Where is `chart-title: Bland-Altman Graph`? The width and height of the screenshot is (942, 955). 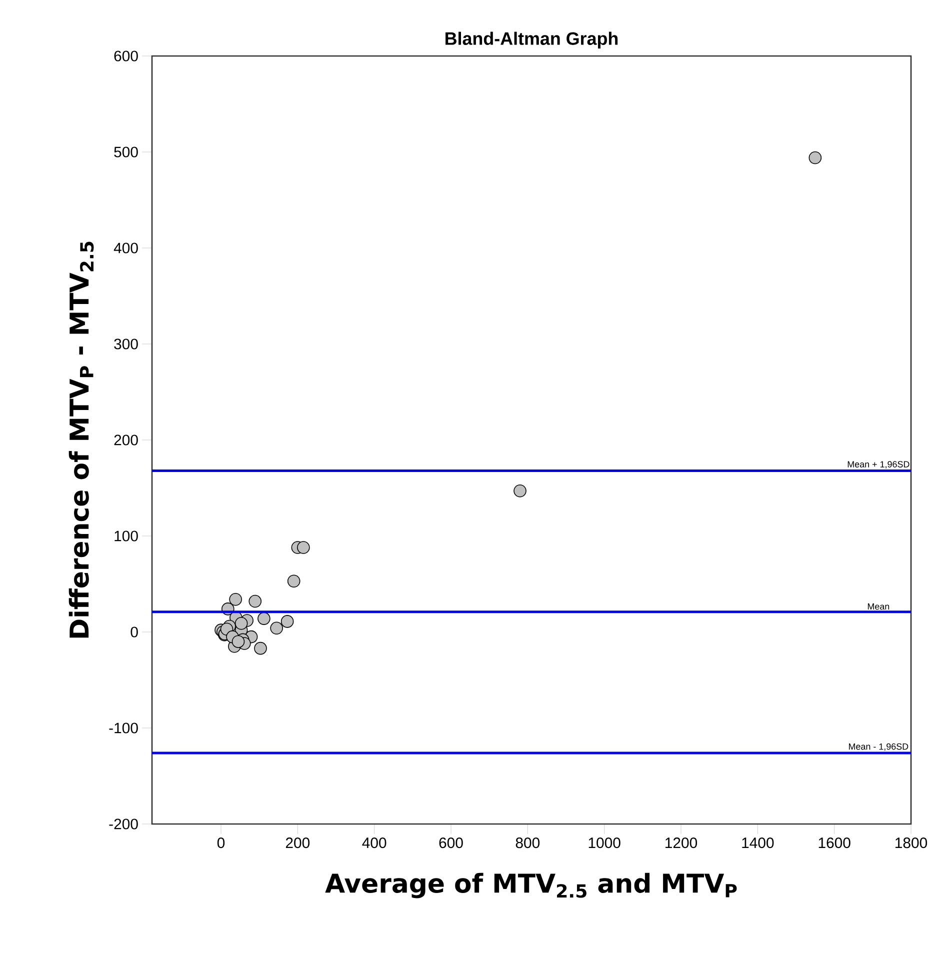
chart-title: Bland-Altman Graph is located at coordinates (532, 40).